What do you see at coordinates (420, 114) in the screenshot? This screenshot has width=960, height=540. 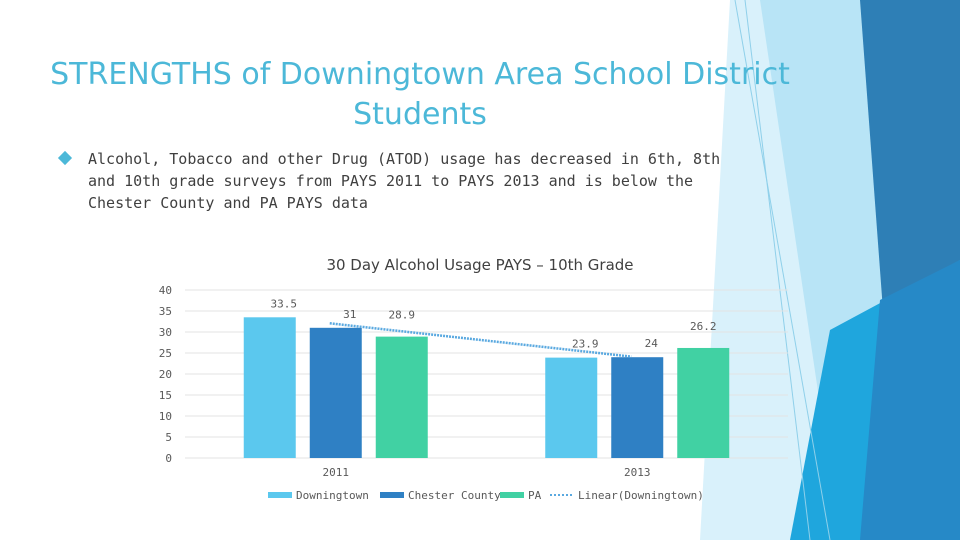 I see `slide-title-line2: Students` at bounding box center [420, 114].